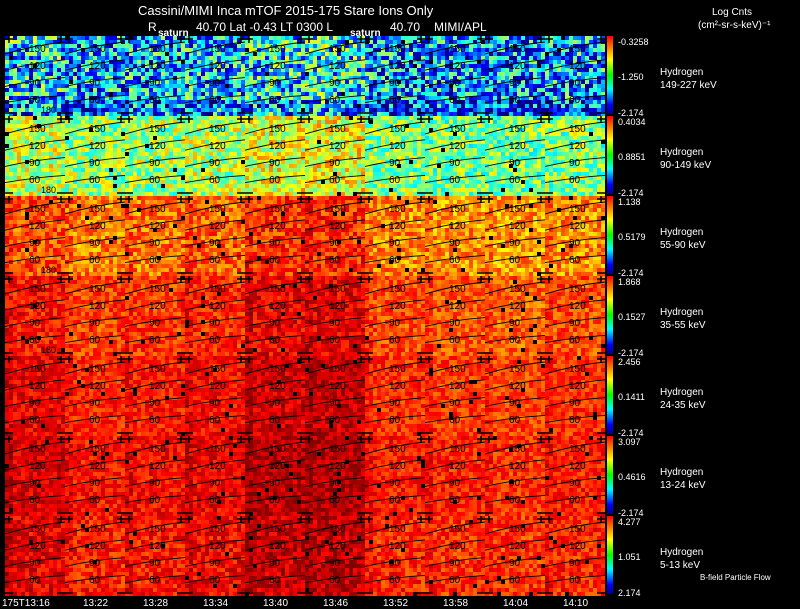 The width and height of the screenshot is (800, 609). Describe the element at coordinates (455, 65) in the screenshot. I see `contour-line` at that location.